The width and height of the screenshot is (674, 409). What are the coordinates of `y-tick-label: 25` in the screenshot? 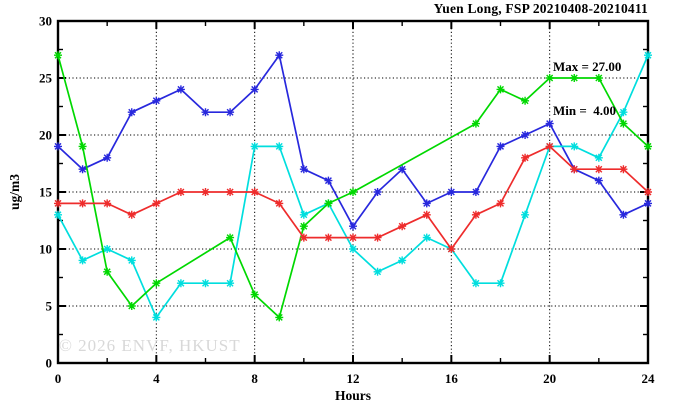 It's located at (46, 78).